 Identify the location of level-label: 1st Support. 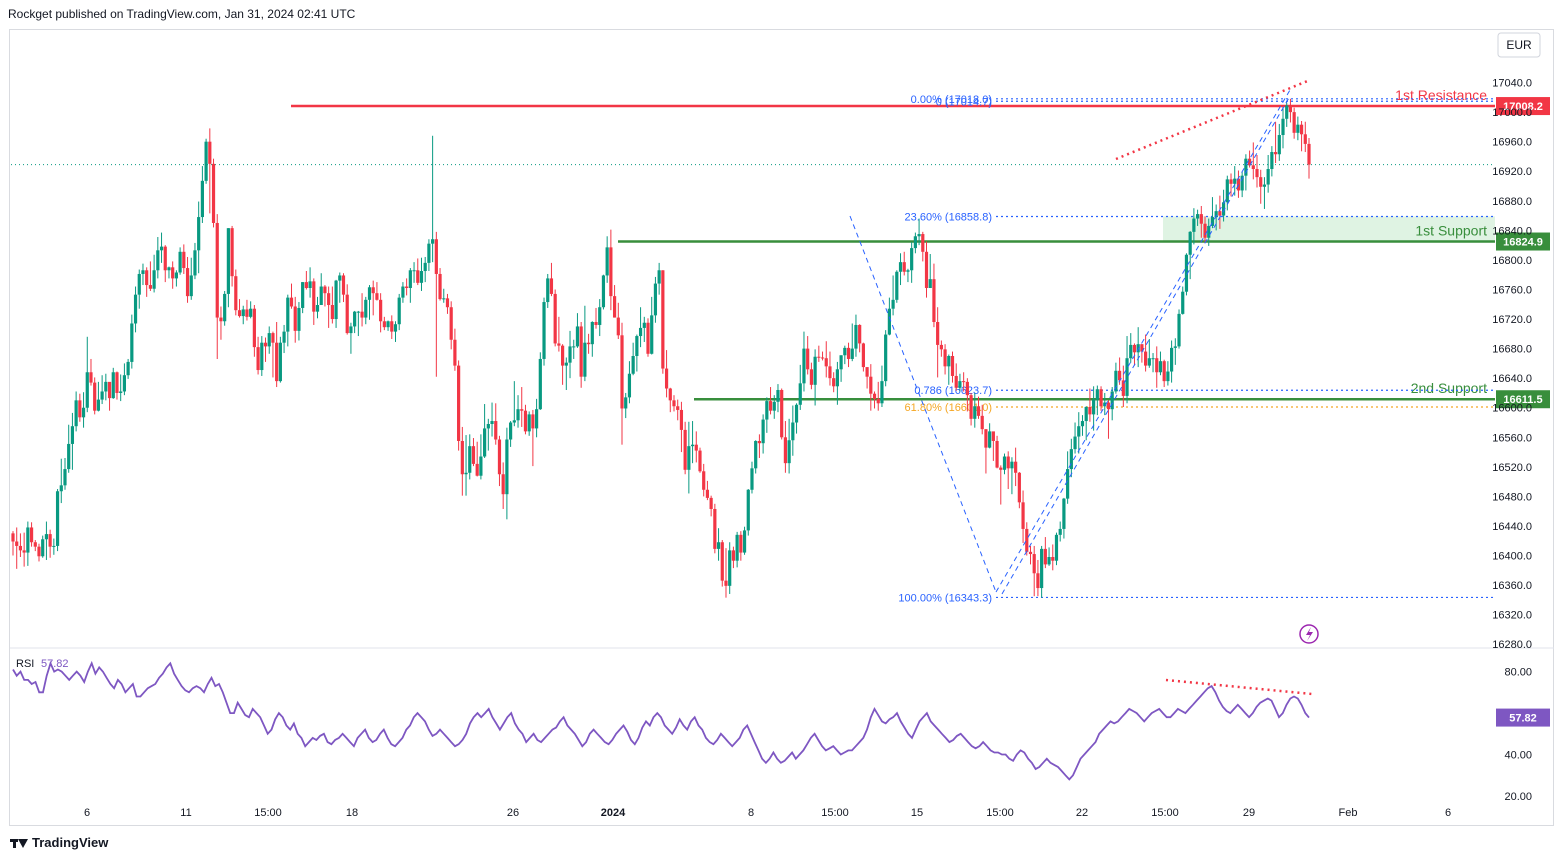
(1451, 231).